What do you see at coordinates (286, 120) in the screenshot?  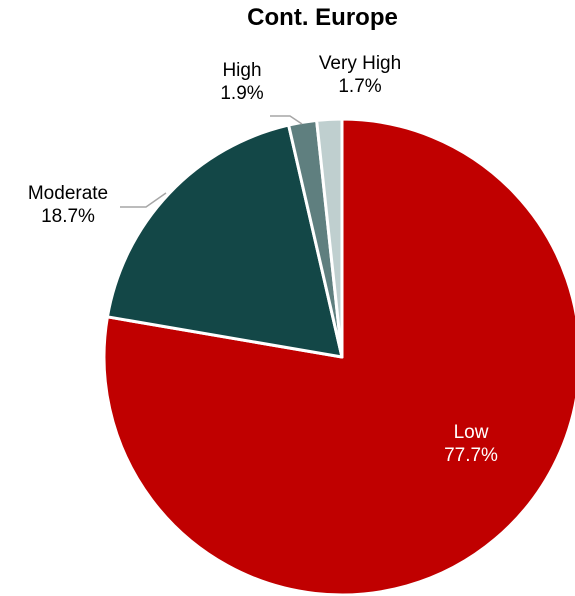 I see `leader-line-high` at bounding box center [286, 120].